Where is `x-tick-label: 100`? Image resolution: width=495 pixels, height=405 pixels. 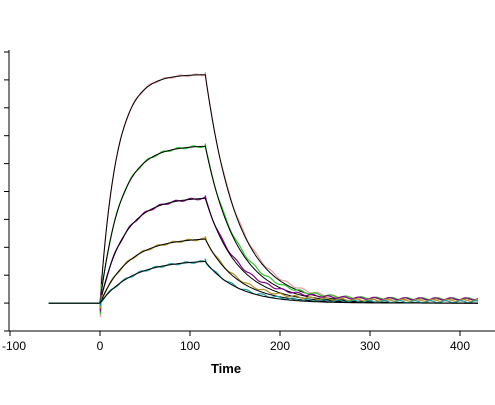 x-tick-label: 100 is located at coordinates (190, 346).